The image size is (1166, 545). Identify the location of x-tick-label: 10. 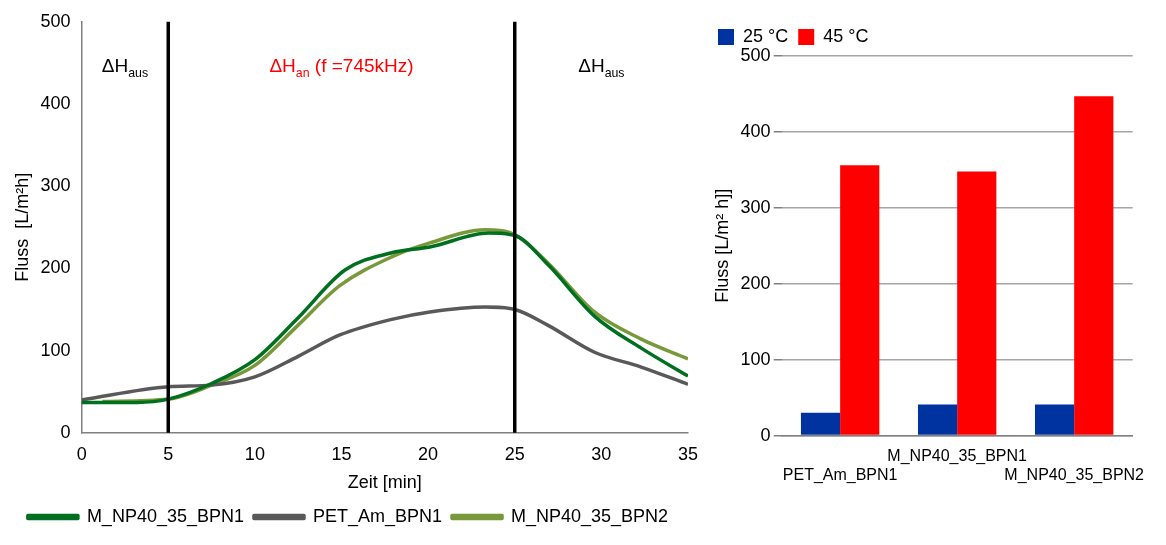
(254, 453).